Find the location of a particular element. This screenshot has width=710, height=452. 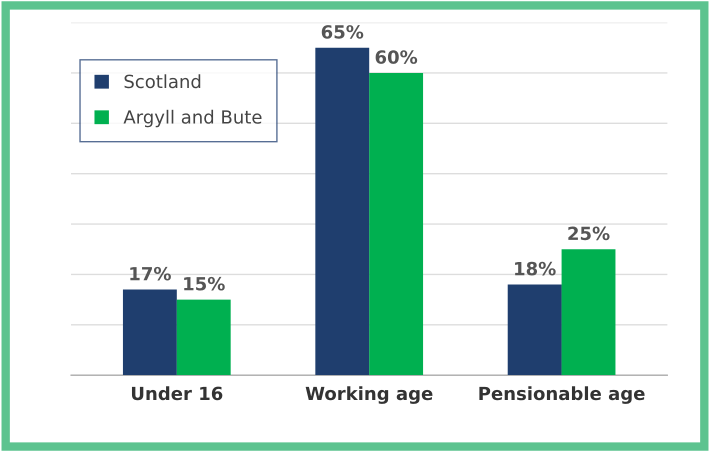

data-label: 60% is located at coordinates (397, 57).